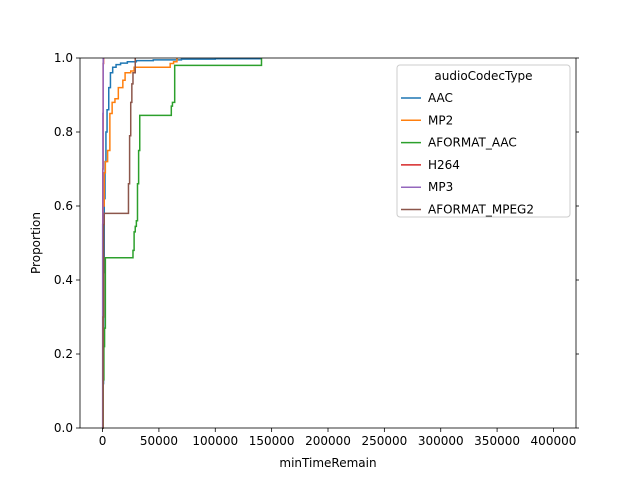 The height and width of the screenshot is (480, 640). Describe the element at coordinates (63, 354) in the screenshot. I see `y-tick-label: 0.2` at that location.